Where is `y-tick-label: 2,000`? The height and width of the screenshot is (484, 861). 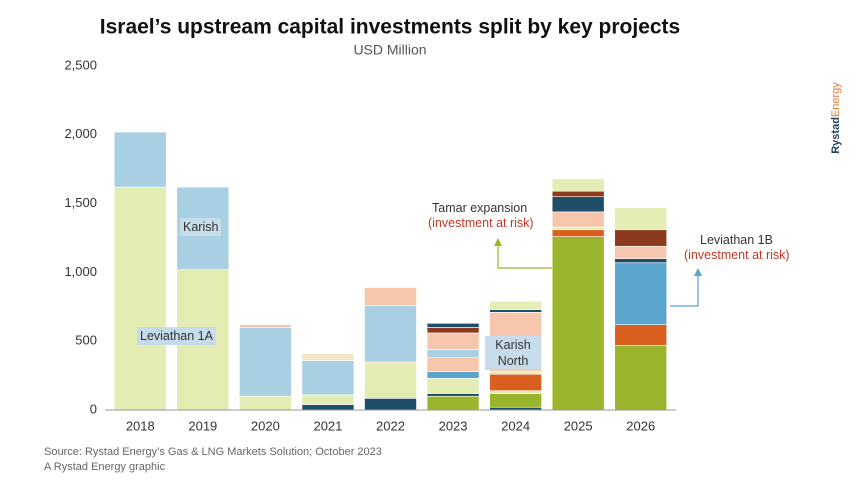 y-tick-label: 2,000 is located at coordinates (80, 133).